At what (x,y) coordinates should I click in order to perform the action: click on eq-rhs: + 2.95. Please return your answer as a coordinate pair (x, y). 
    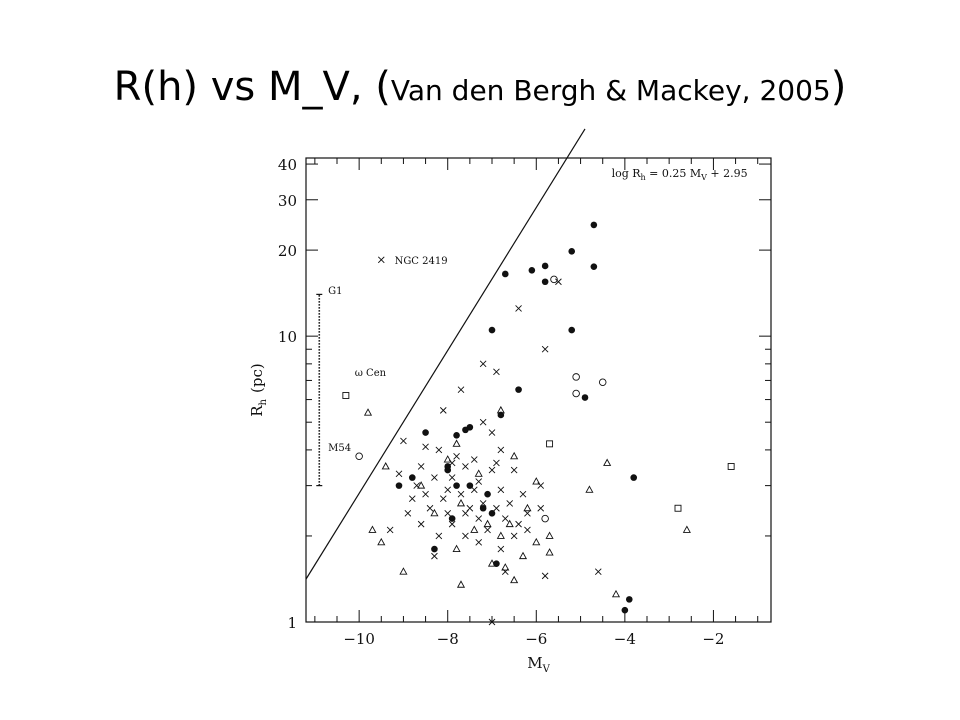
    Looking at the image, I should click on (727, 173).